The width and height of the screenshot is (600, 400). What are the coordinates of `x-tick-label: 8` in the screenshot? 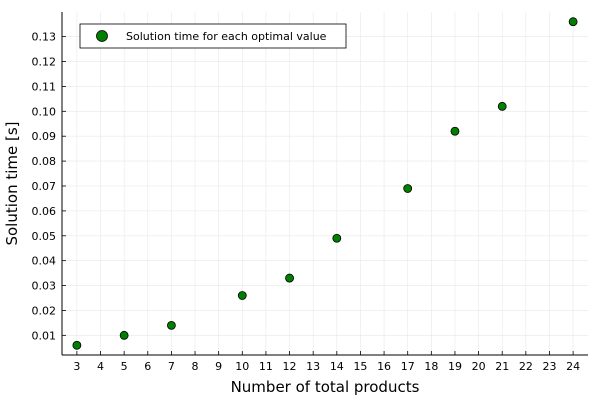 It's located at (195, 366).